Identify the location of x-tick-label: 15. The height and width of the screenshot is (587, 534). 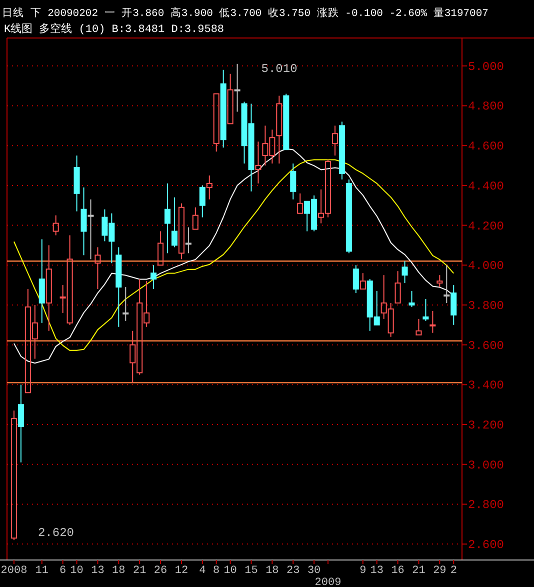
(251, 571).